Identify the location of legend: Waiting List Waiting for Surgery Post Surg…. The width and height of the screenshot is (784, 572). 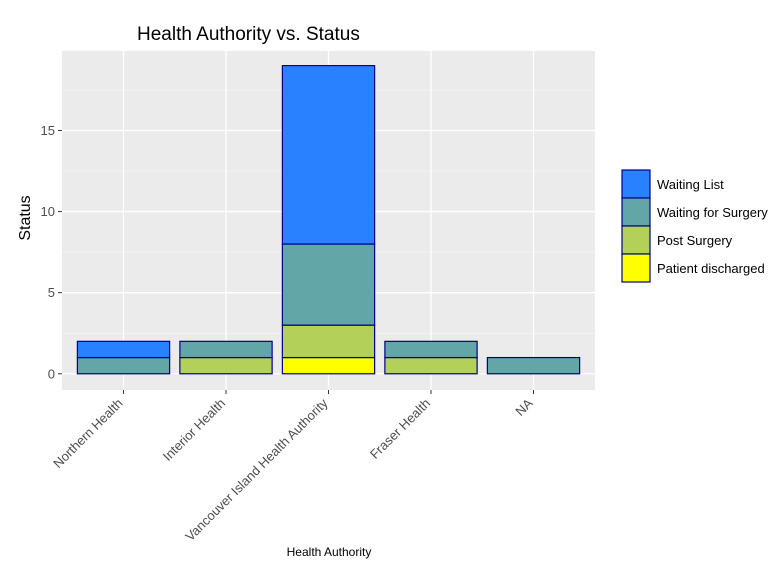
(694, 226).